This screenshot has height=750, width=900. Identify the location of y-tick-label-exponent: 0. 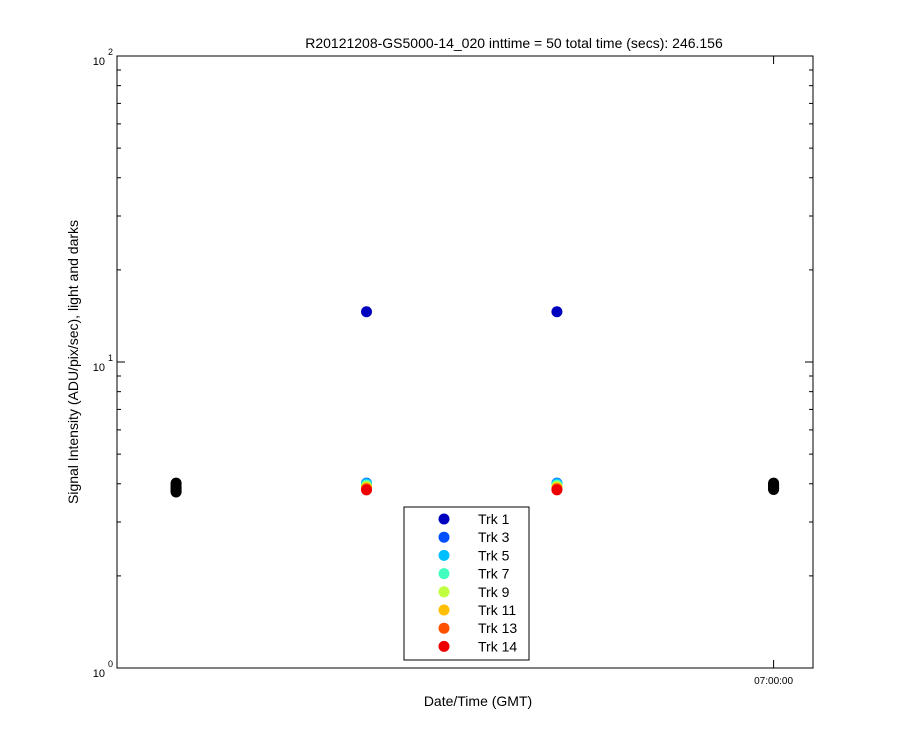
(110, 664).